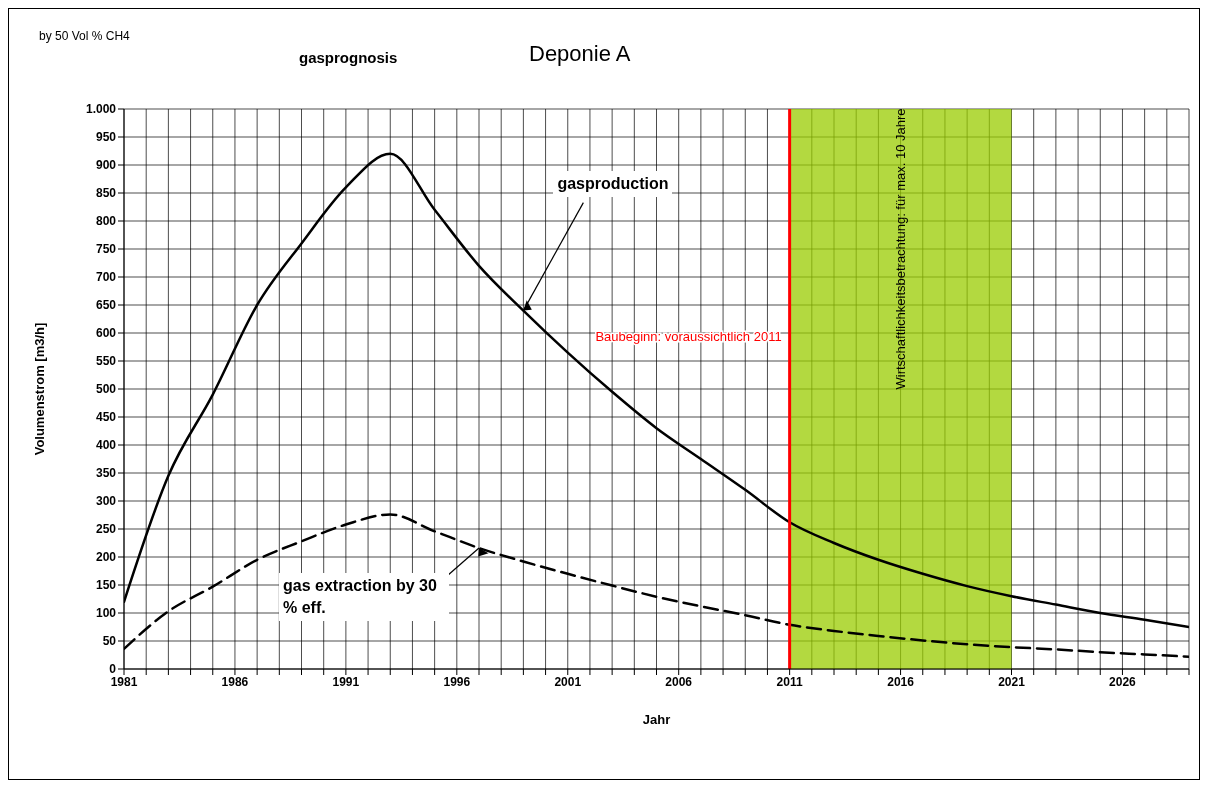  Describe the element at coordinates (364, 597) in the screenshot. I see `annotation: gas extraction by 30 % eff.` at that location.